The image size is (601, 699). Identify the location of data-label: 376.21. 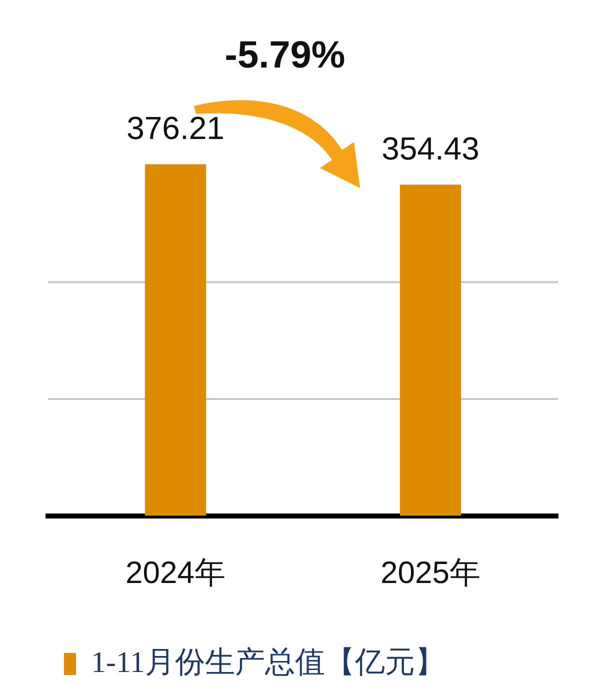
(175, 128).